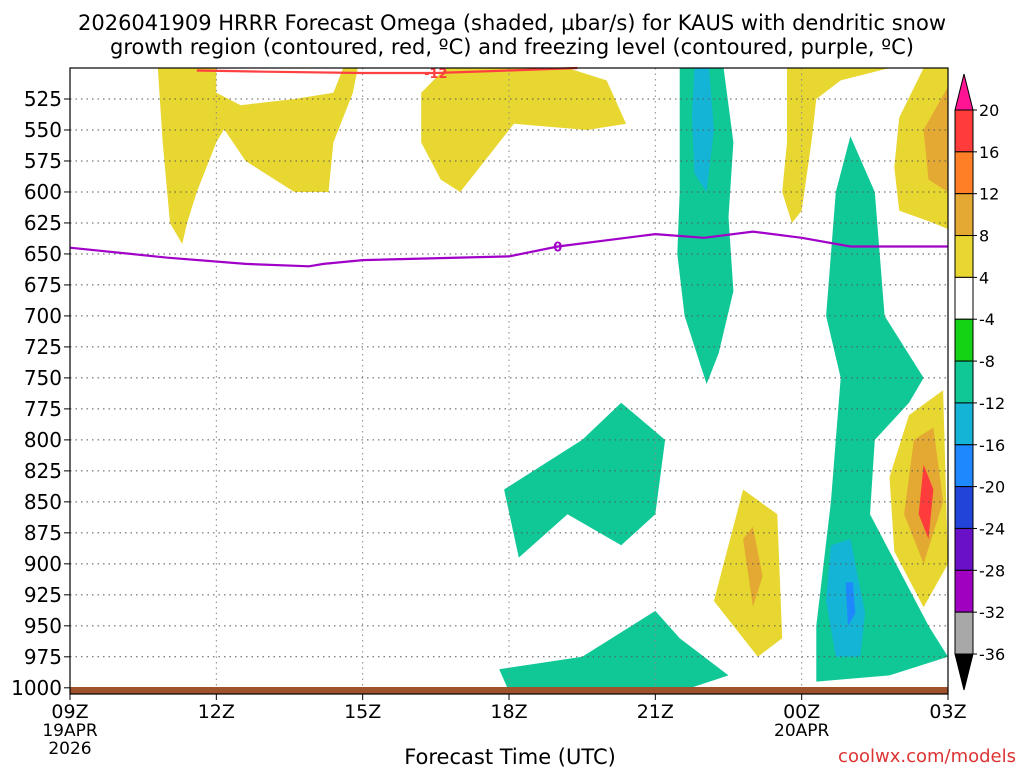 This screenshot has height=768, width=1024. I want to click on y-tick-label-650: 650, so click(43, 254).